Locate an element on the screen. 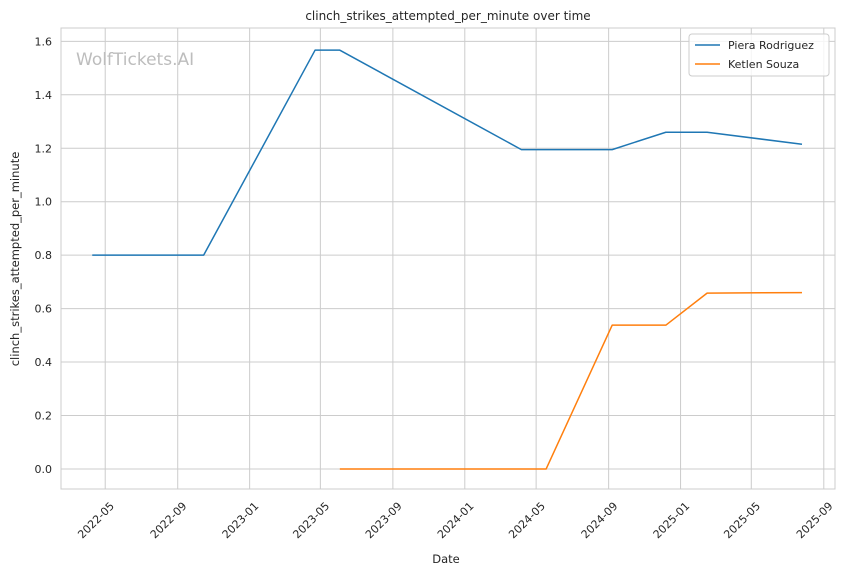 This screenshot has height=575, width=850. y-tick-label: 0.0 is located at coordinates (44, 469).